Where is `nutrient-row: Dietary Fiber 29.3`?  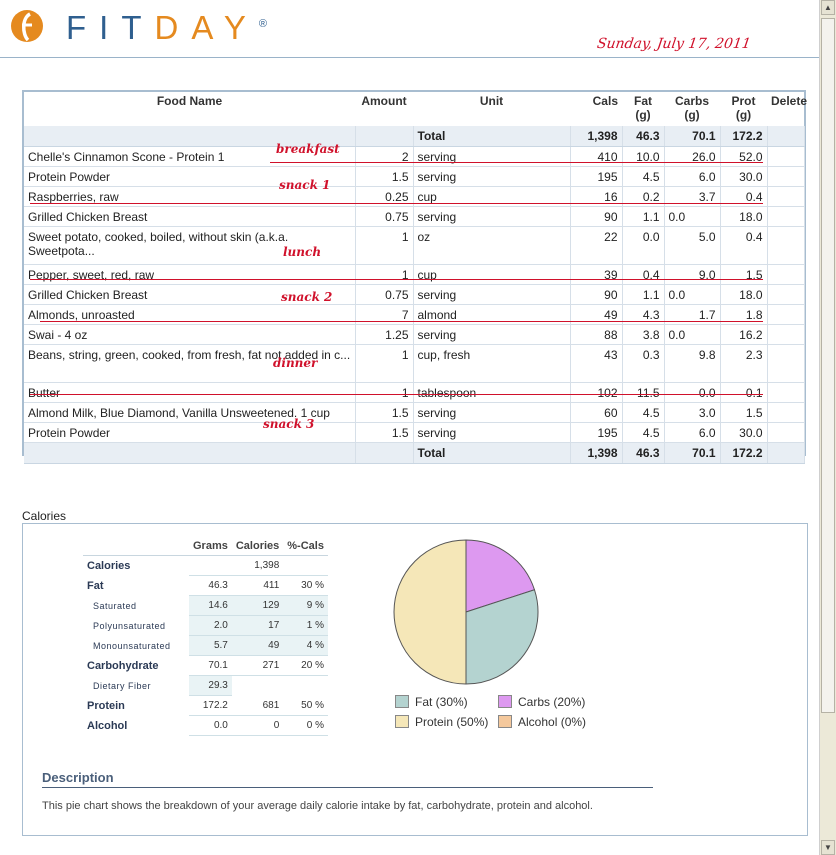 nutrient-row: Dietary Fiber 29.3 is located at coordinates (205, 685).